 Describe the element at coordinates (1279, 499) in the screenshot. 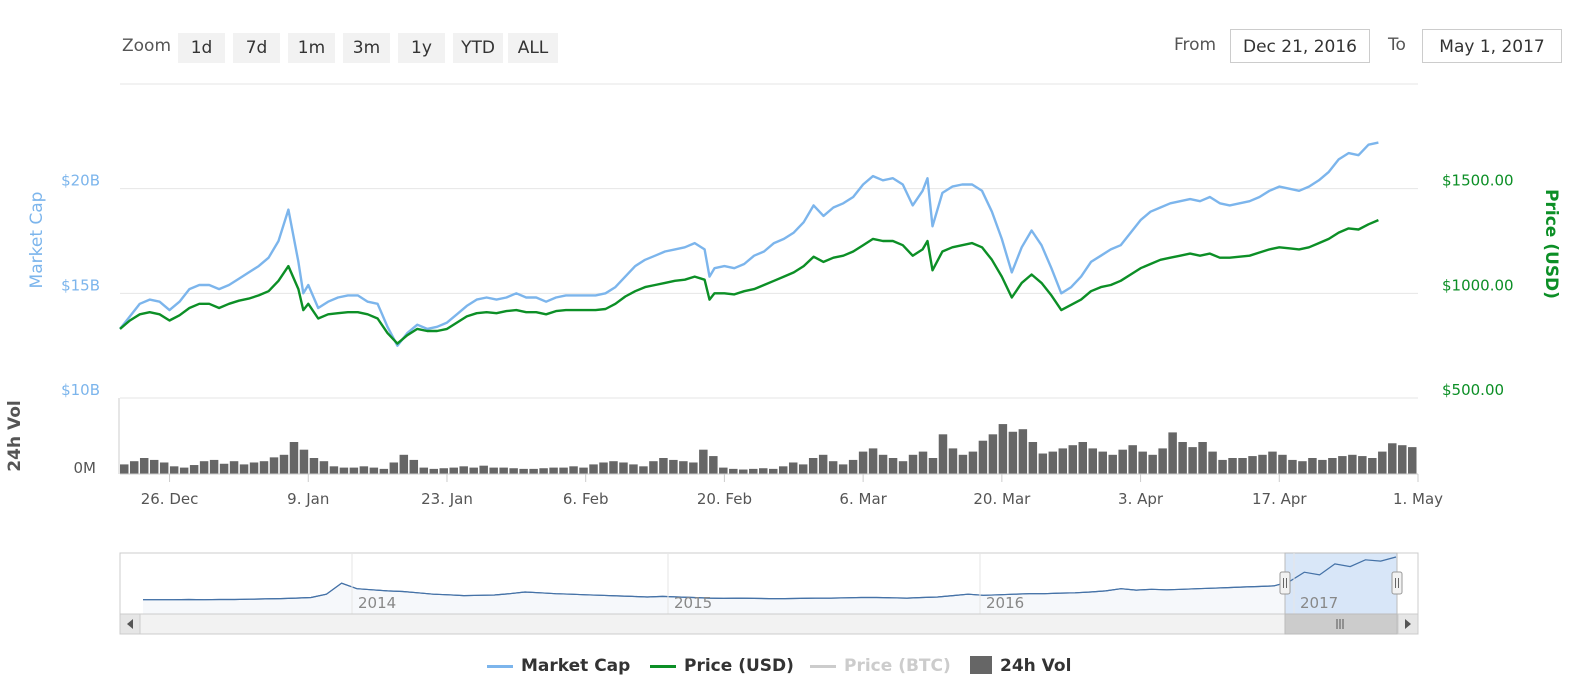

I see `x-tick-label: 17. Apr` at that location.